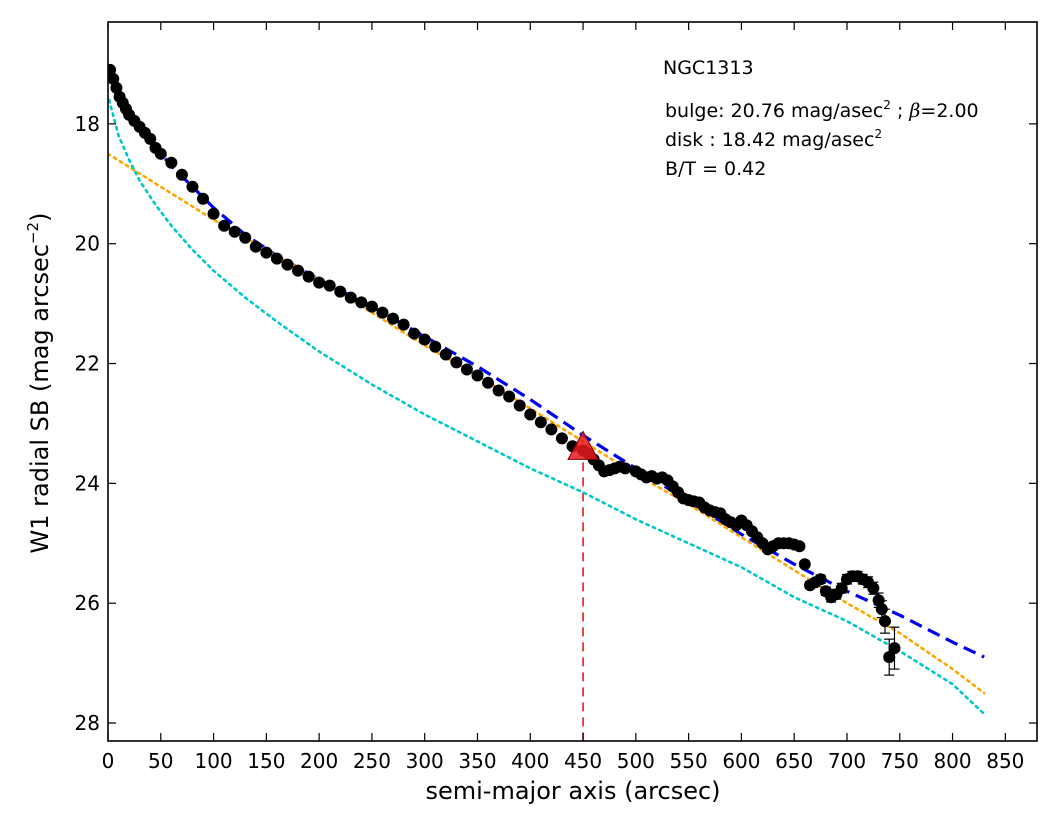  I want to click on y-axis-label: W1 radial SB (mag arcsec−2), so click(39, 383).